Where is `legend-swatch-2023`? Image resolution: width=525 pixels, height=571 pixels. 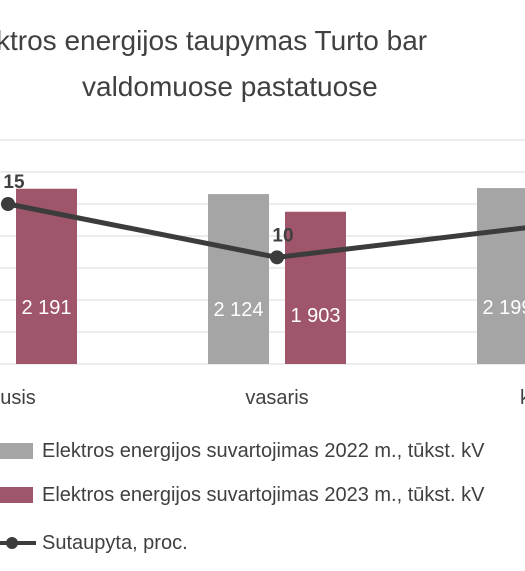 legend-swatch-2023 is located at coordinates (16, 495).